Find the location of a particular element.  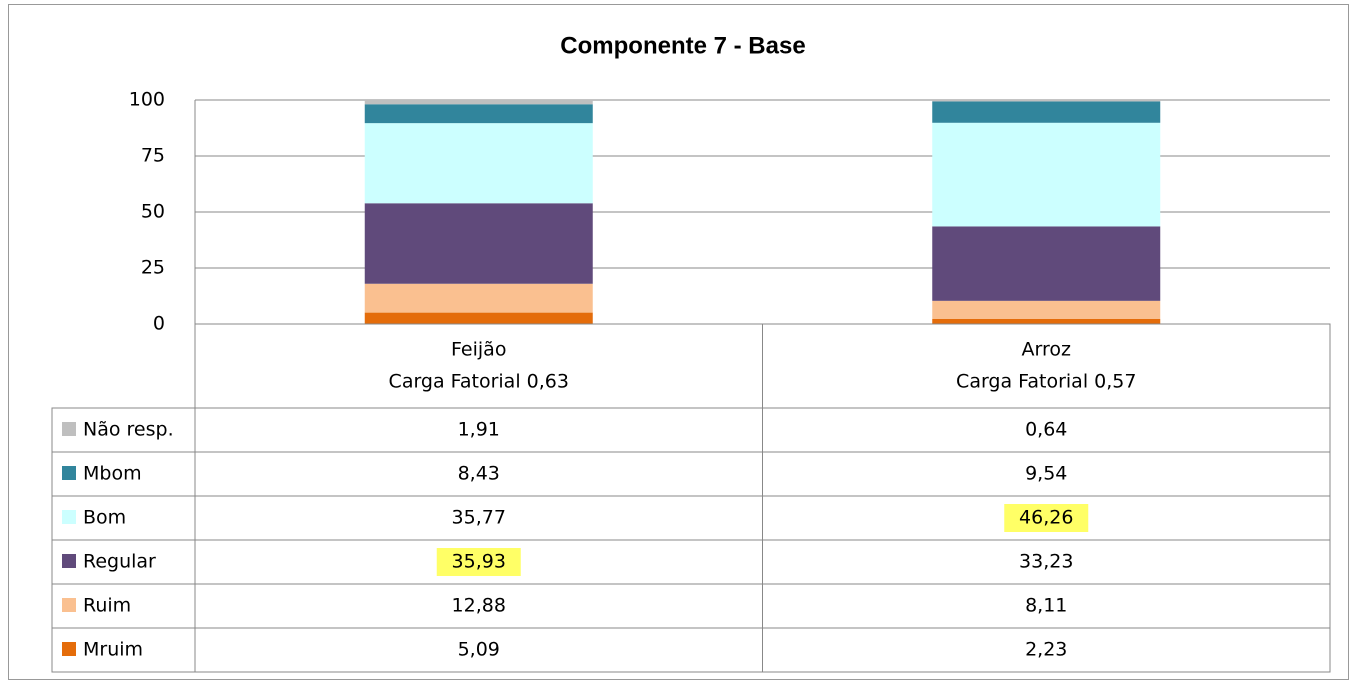

data-label: 1,91 is located at coordinates (479, 430).